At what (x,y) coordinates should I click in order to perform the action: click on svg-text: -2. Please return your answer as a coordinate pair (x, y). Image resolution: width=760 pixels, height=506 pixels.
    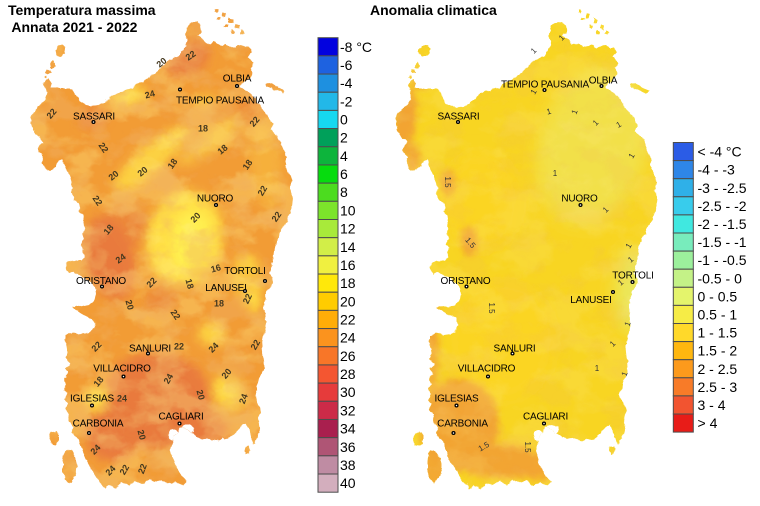
    Looking at the image, I should click on (346, 101).